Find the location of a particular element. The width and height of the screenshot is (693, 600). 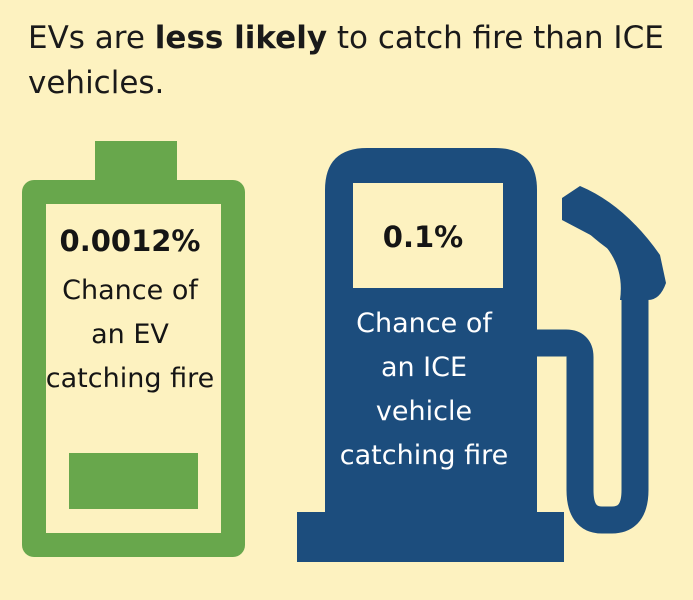

headline-part2: to catch fire than ICE vehicles. is located at coordinates (346, 60).